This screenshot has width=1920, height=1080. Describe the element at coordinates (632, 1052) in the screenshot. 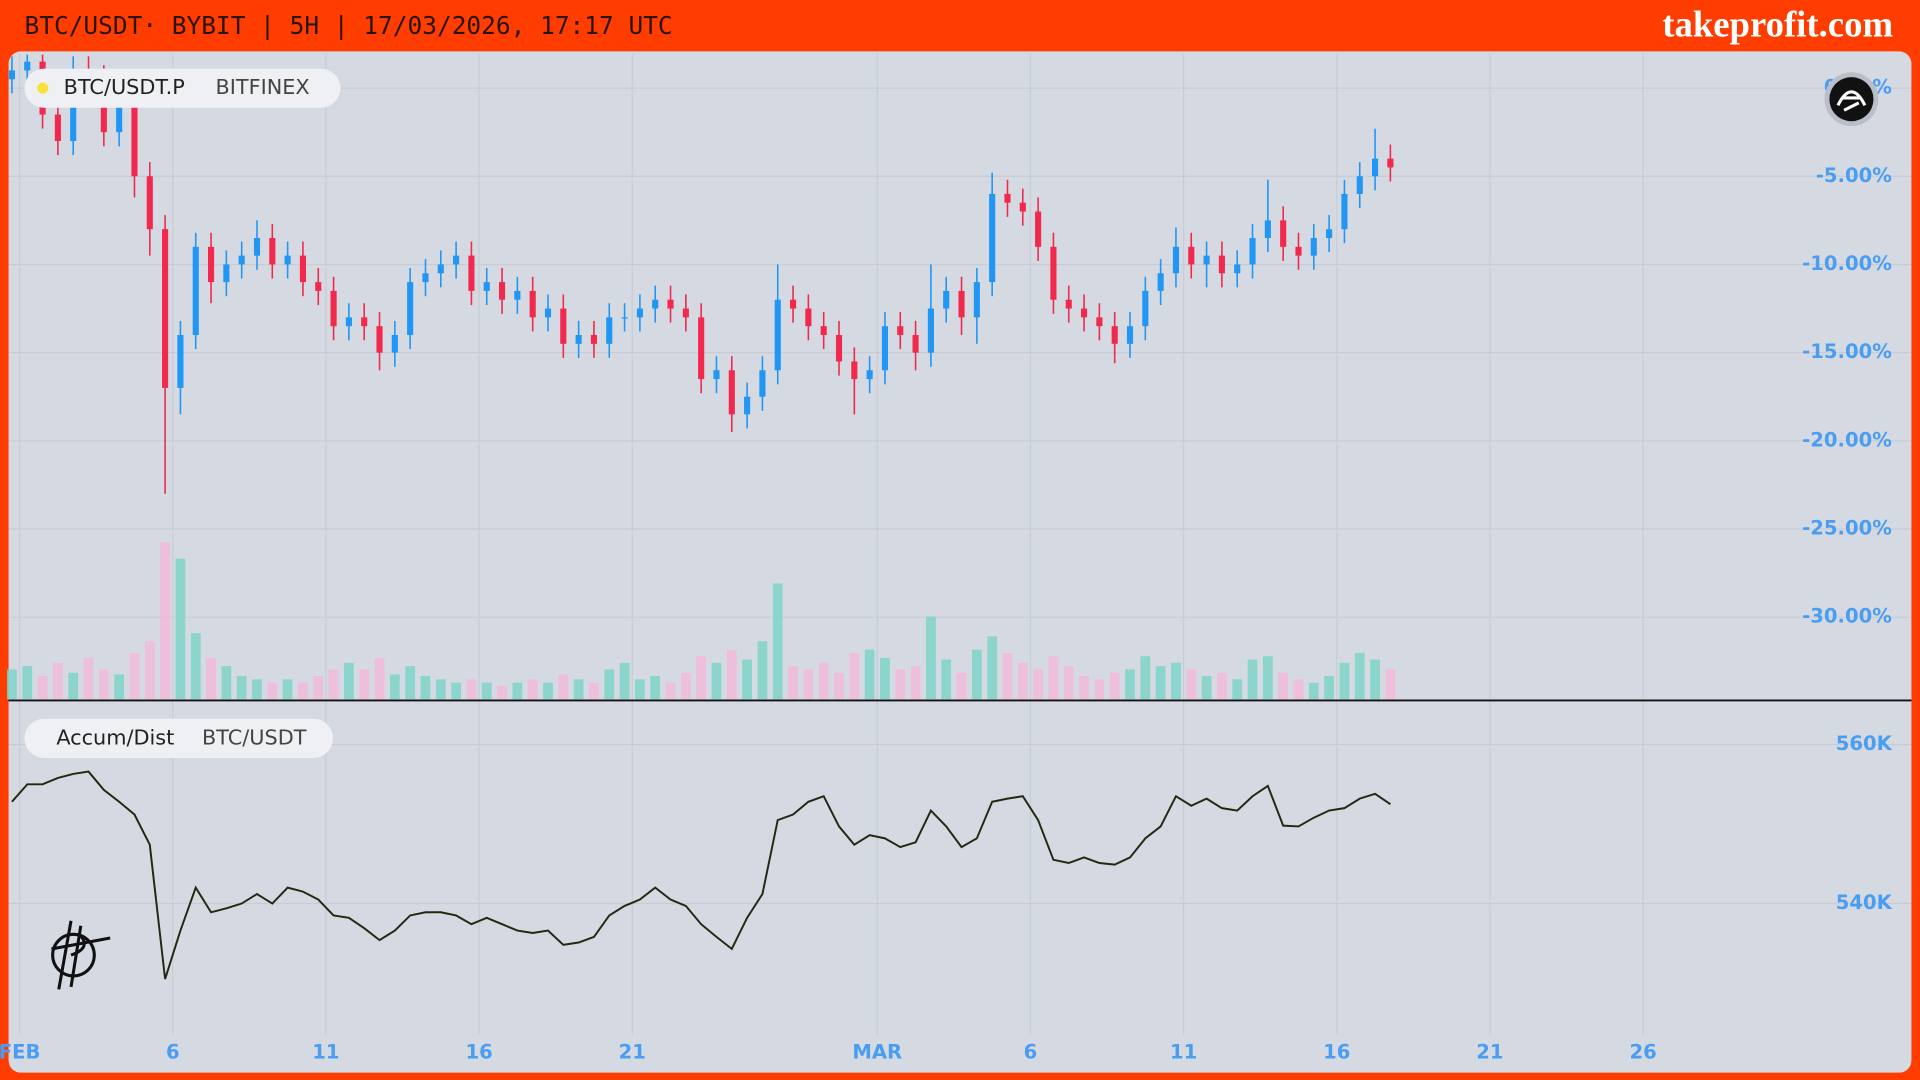

I see `x-tick-label: 21` at that location.